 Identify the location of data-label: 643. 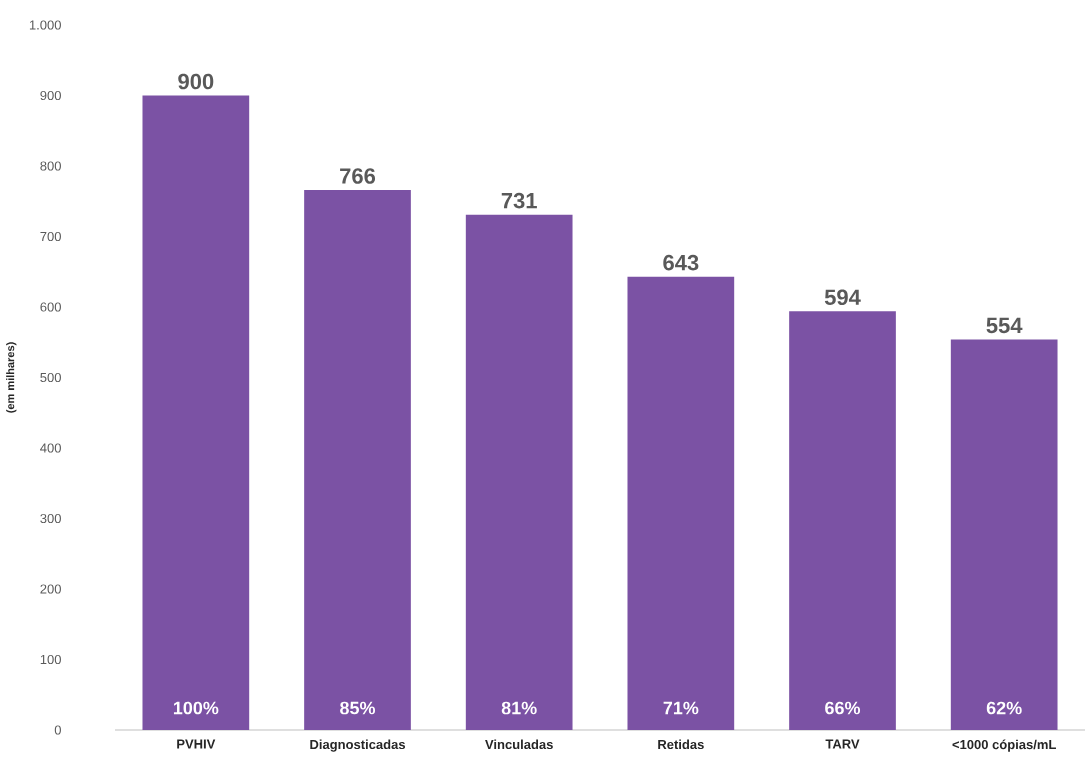
(681, 262).